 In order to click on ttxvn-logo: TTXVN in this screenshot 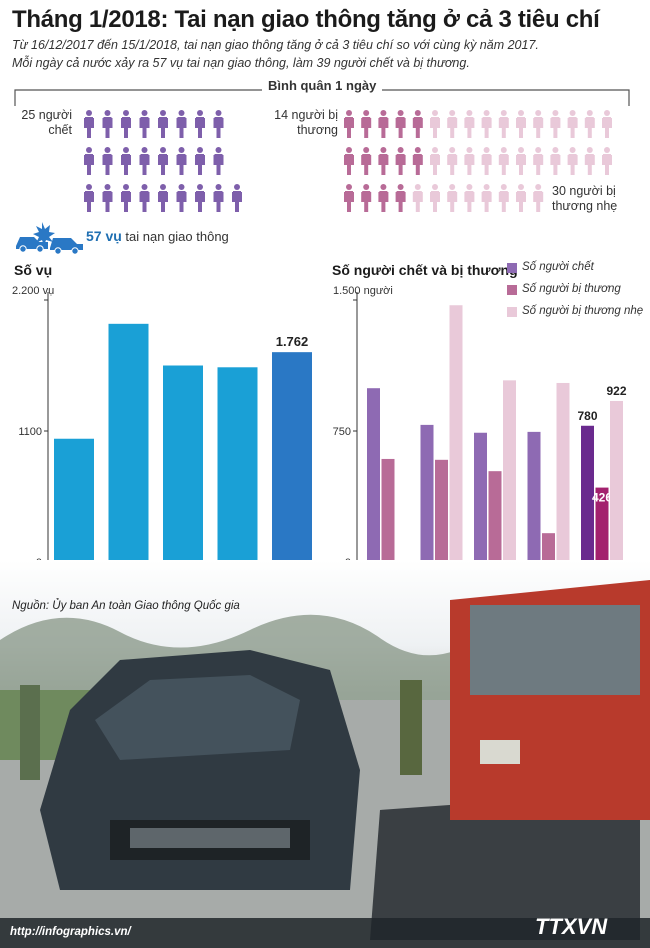, I will do `click(571, 926)`.